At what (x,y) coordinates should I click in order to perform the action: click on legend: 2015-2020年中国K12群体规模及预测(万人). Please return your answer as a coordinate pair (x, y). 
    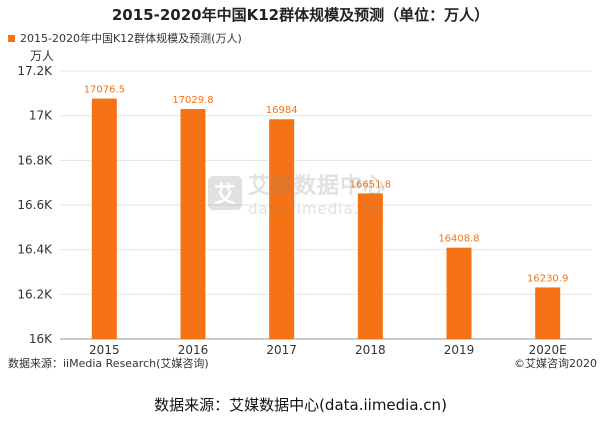
    Looking at the image, I should click on (125, 38).